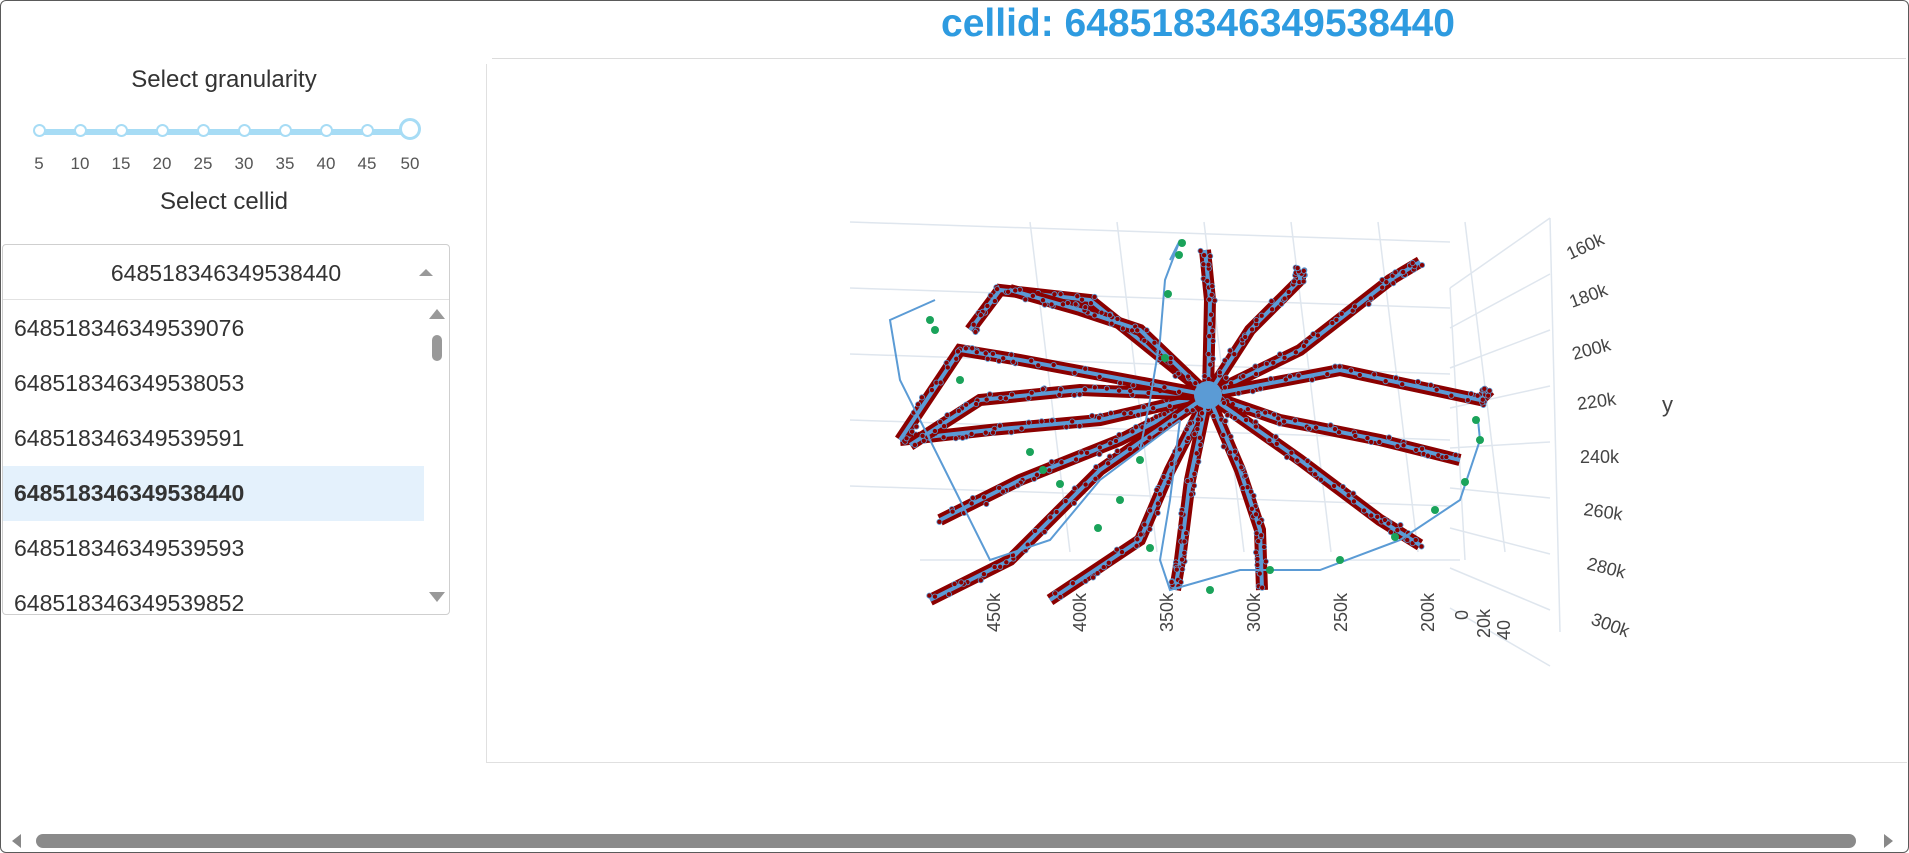 This screenshot has height=853, width=1909. I want to click on scroll-left-icon, so click(16, 841).